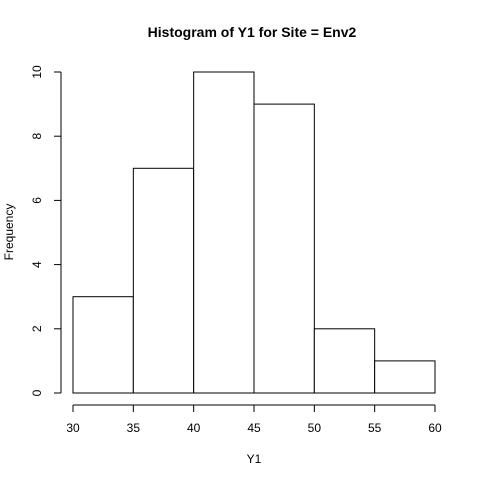 The width and height of the screenshot is (480, 480). I want to click on y-tick-label: 0, so click(37, 392).